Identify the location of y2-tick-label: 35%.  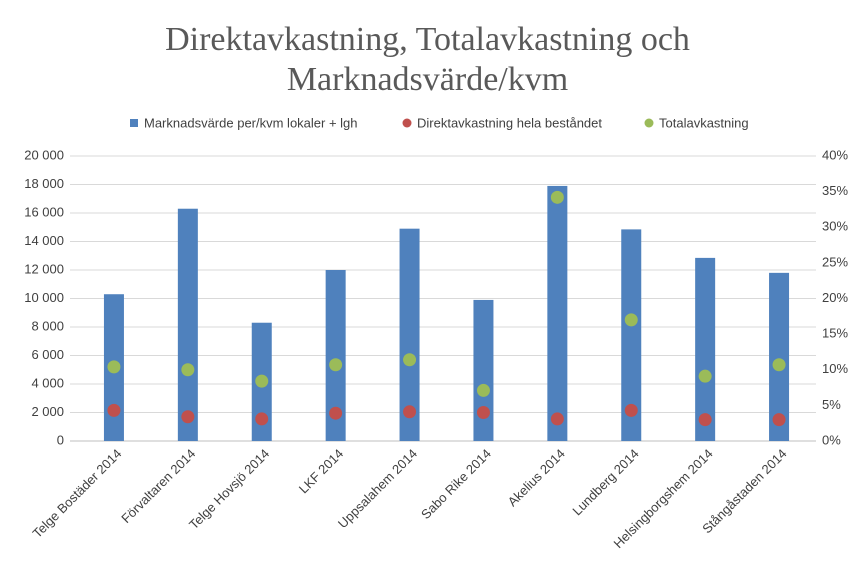
(835, 190).